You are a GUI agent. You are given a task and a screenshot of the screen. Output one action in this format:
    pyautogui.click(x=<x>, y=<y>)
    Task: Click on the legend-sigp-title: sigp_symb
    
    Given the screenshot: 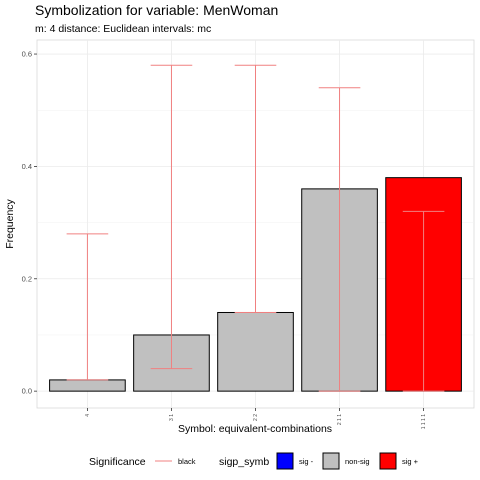 What is the action you would take?
    pyautogui.click(x=244, y=462)
    